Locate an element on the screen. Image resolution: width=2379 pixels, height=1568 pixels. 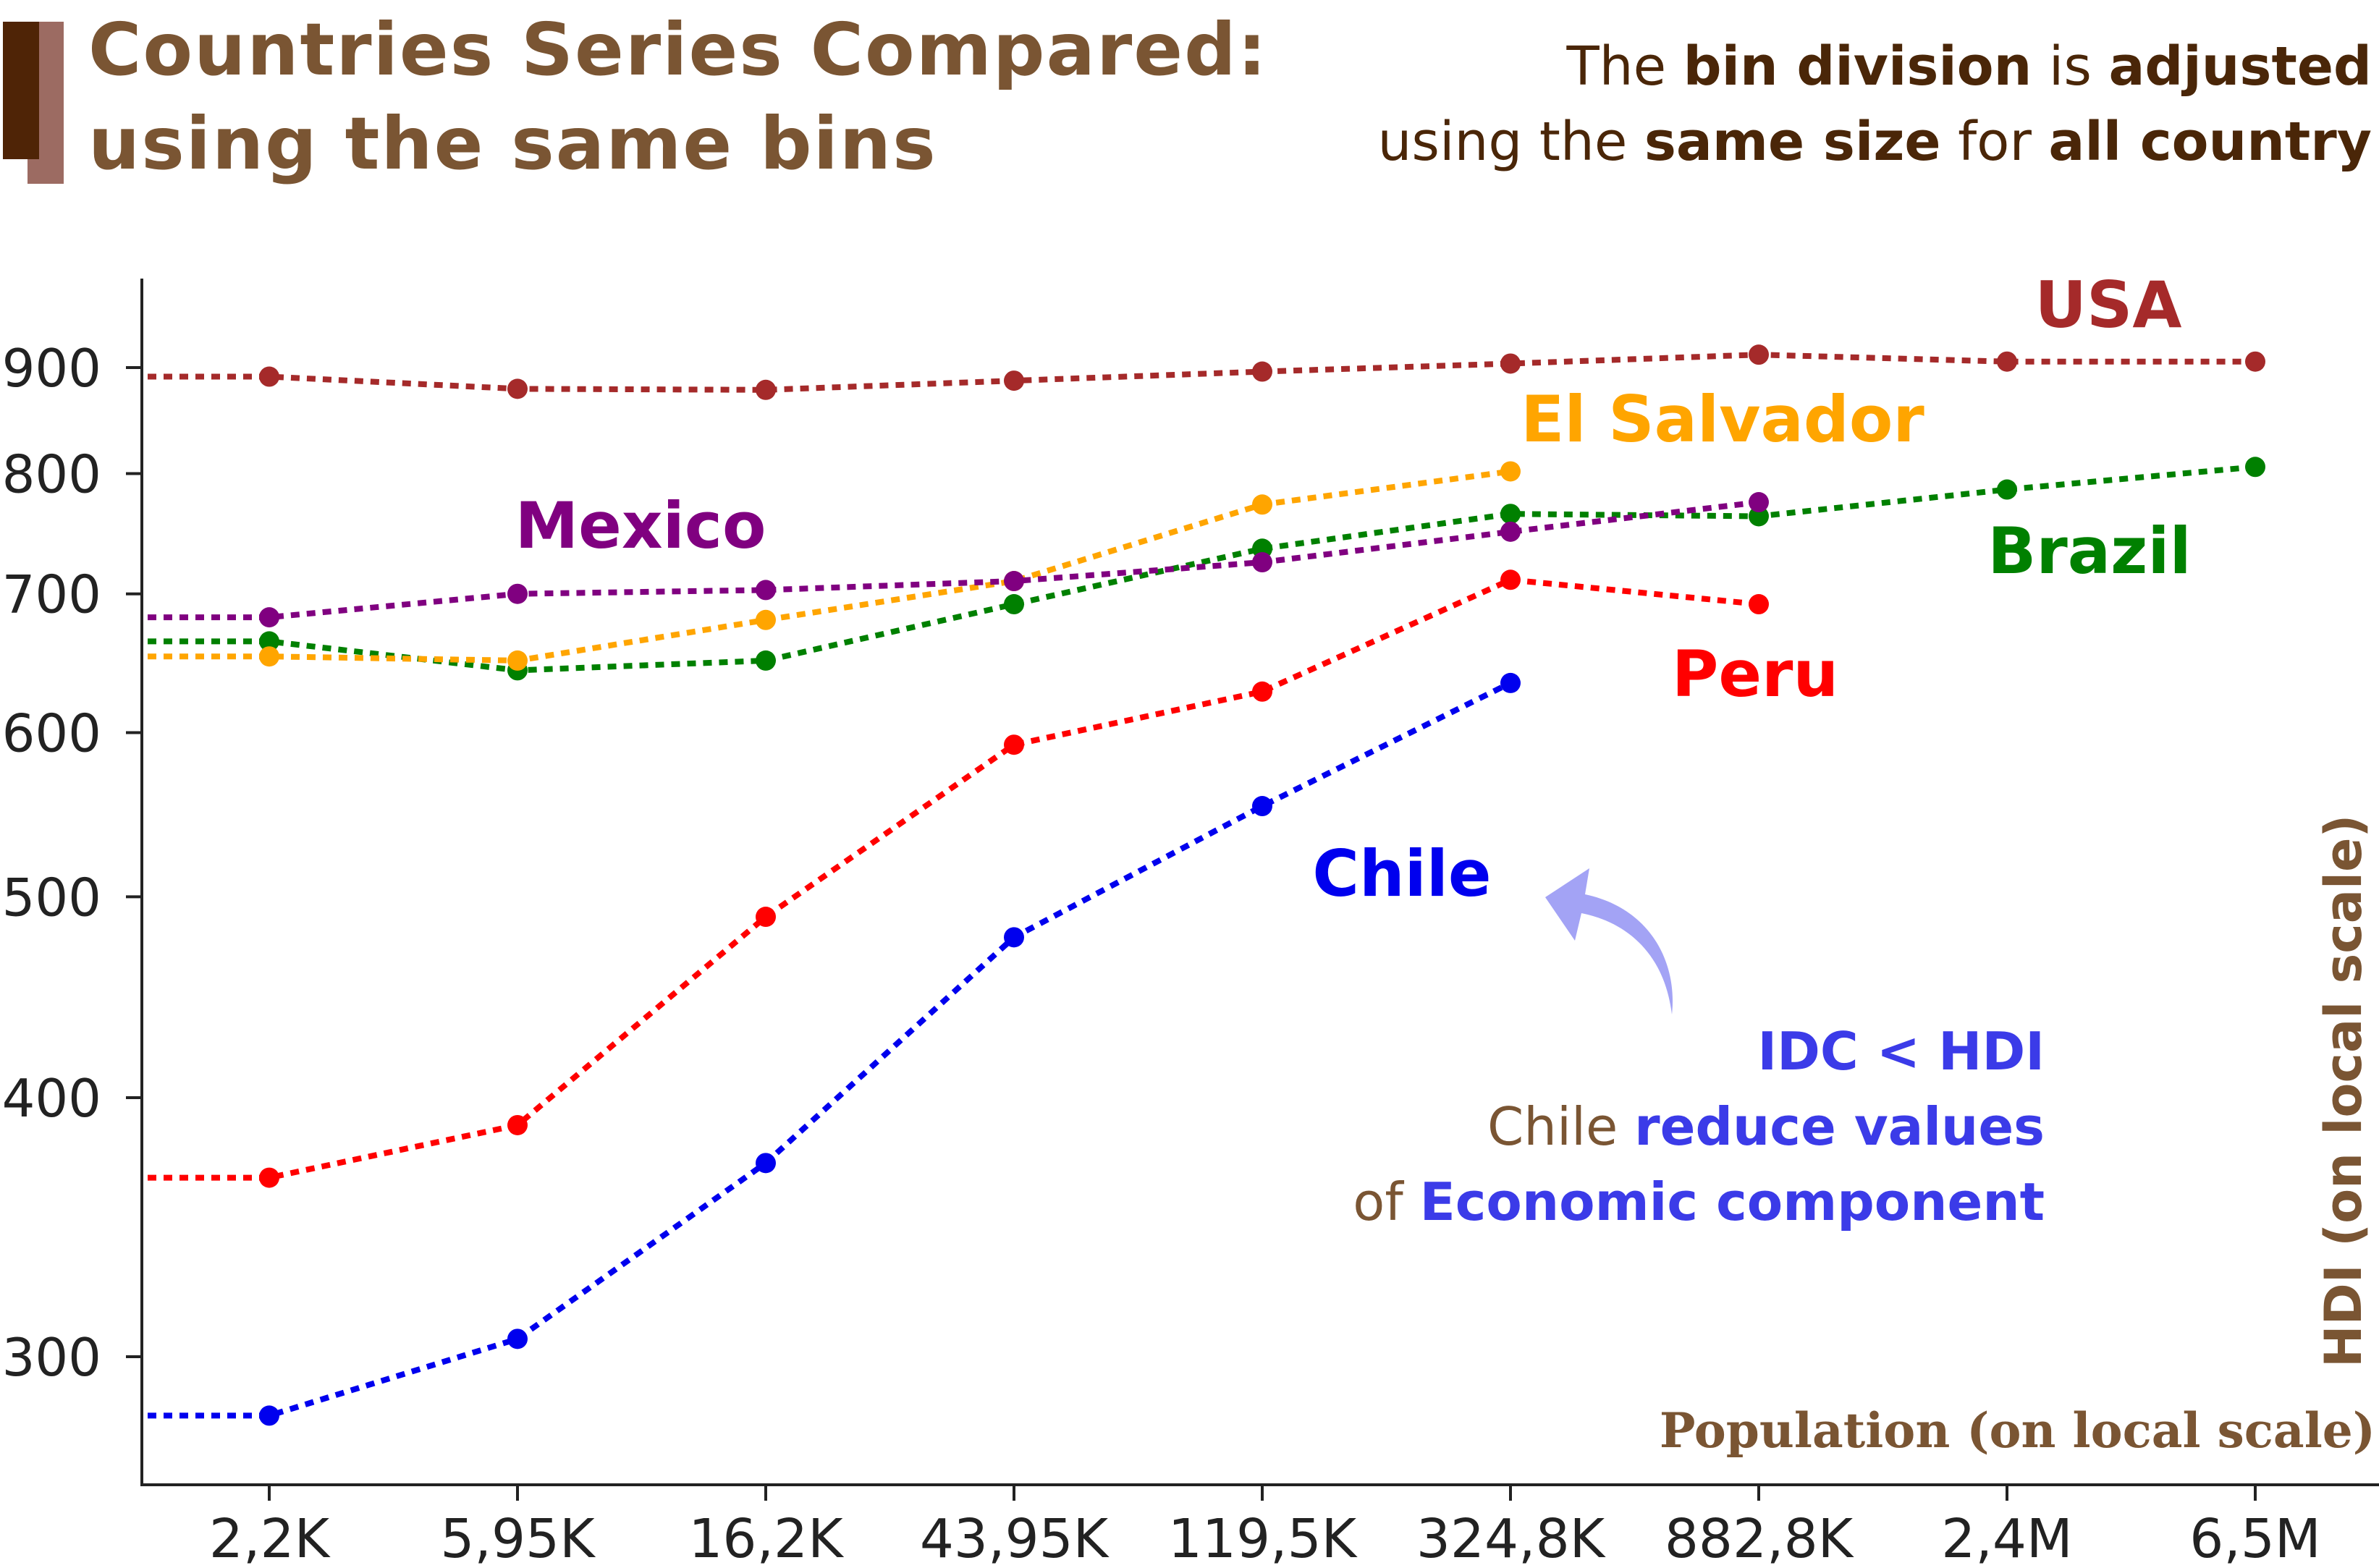
annotation-line1: IDC < HDI is located at coordinates (1901, 1051).